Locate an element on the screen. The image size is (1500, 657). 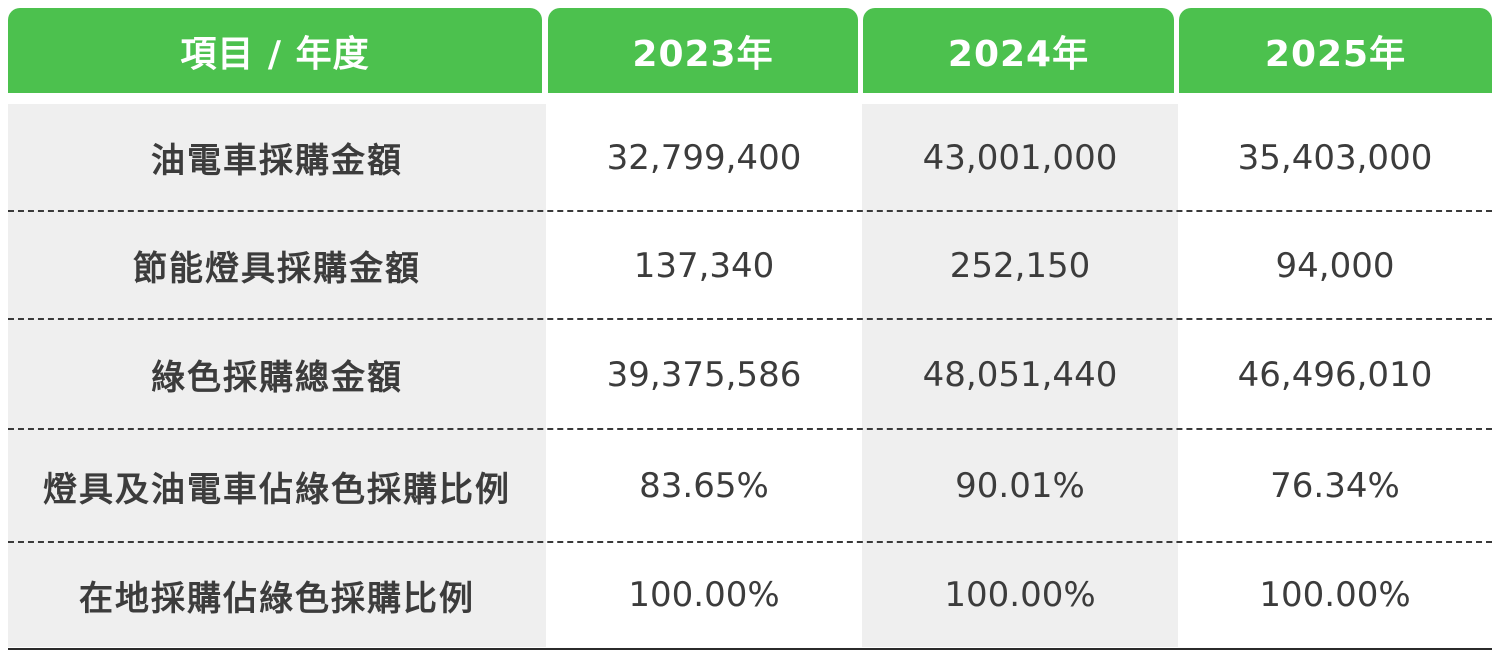
table-header: 項目 / 年度 2023年 2024年 2025年 is located at coordinates (750, 50).